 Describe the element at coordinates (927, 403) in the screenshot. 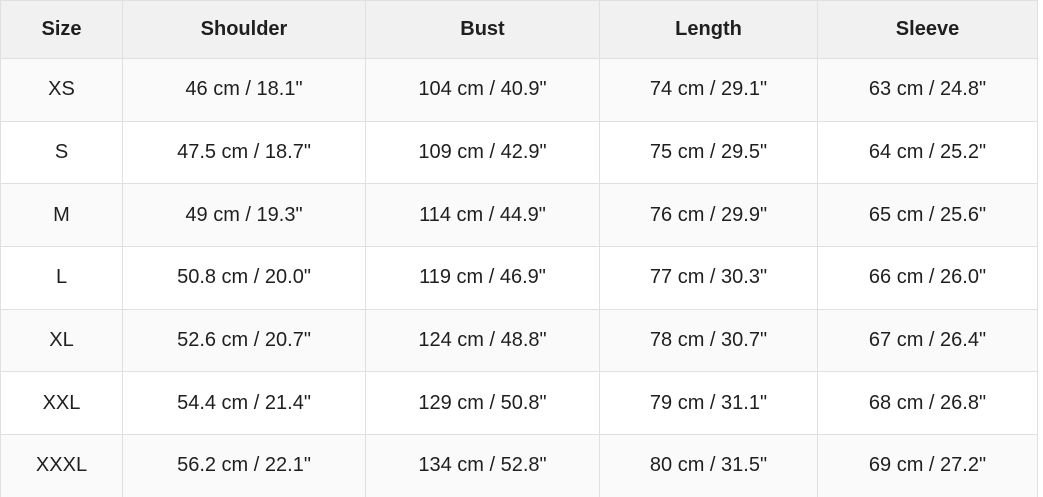

I see `sleeve-cell: 68 cm / 26.8"` at that location.